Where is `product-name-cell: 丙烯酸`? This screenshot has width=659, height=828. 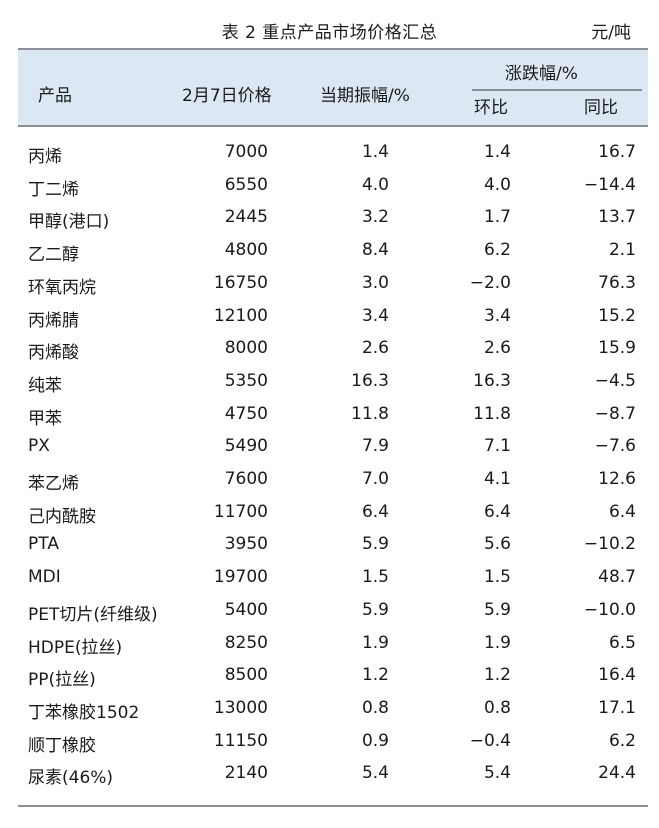 product-name-cell: 丙烯酸 is located at coordinates (53, 353).